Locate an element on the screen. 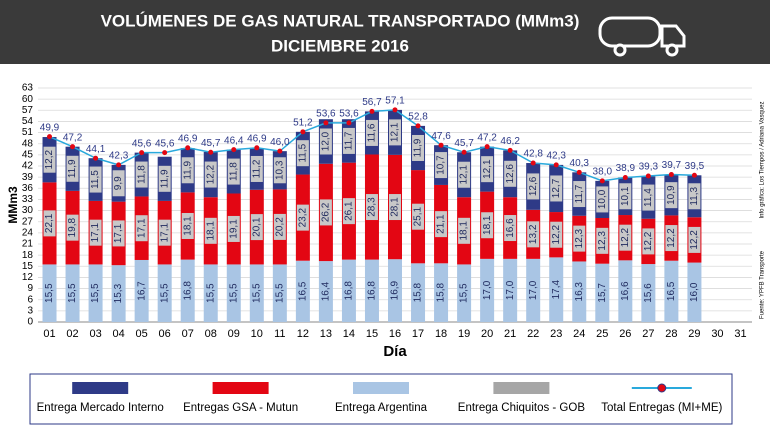 The height and width of the screenshot is (430, 770). x-axis-label: Día is located at coordinates (395, 351).